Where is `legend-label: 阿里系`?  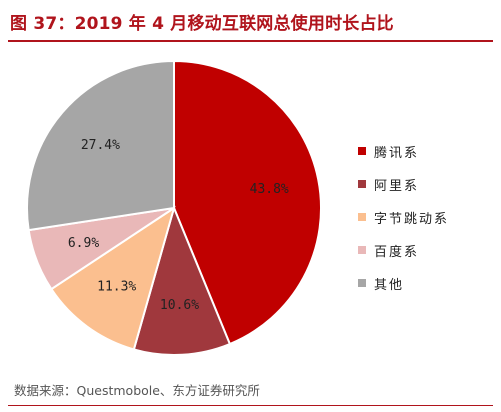 legend-label: 阿里系 is located at coordinates (397, 186).